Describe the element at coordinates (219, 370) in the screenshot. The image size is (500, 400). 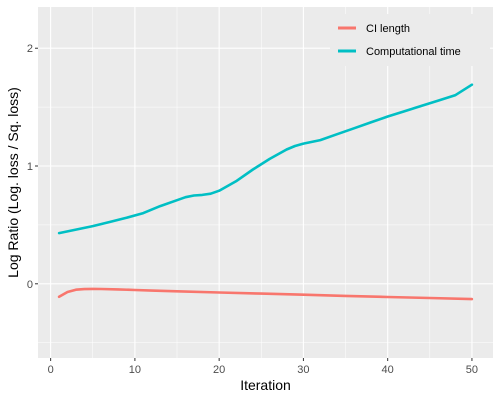
I see `x-tick-label: 20` at that location.